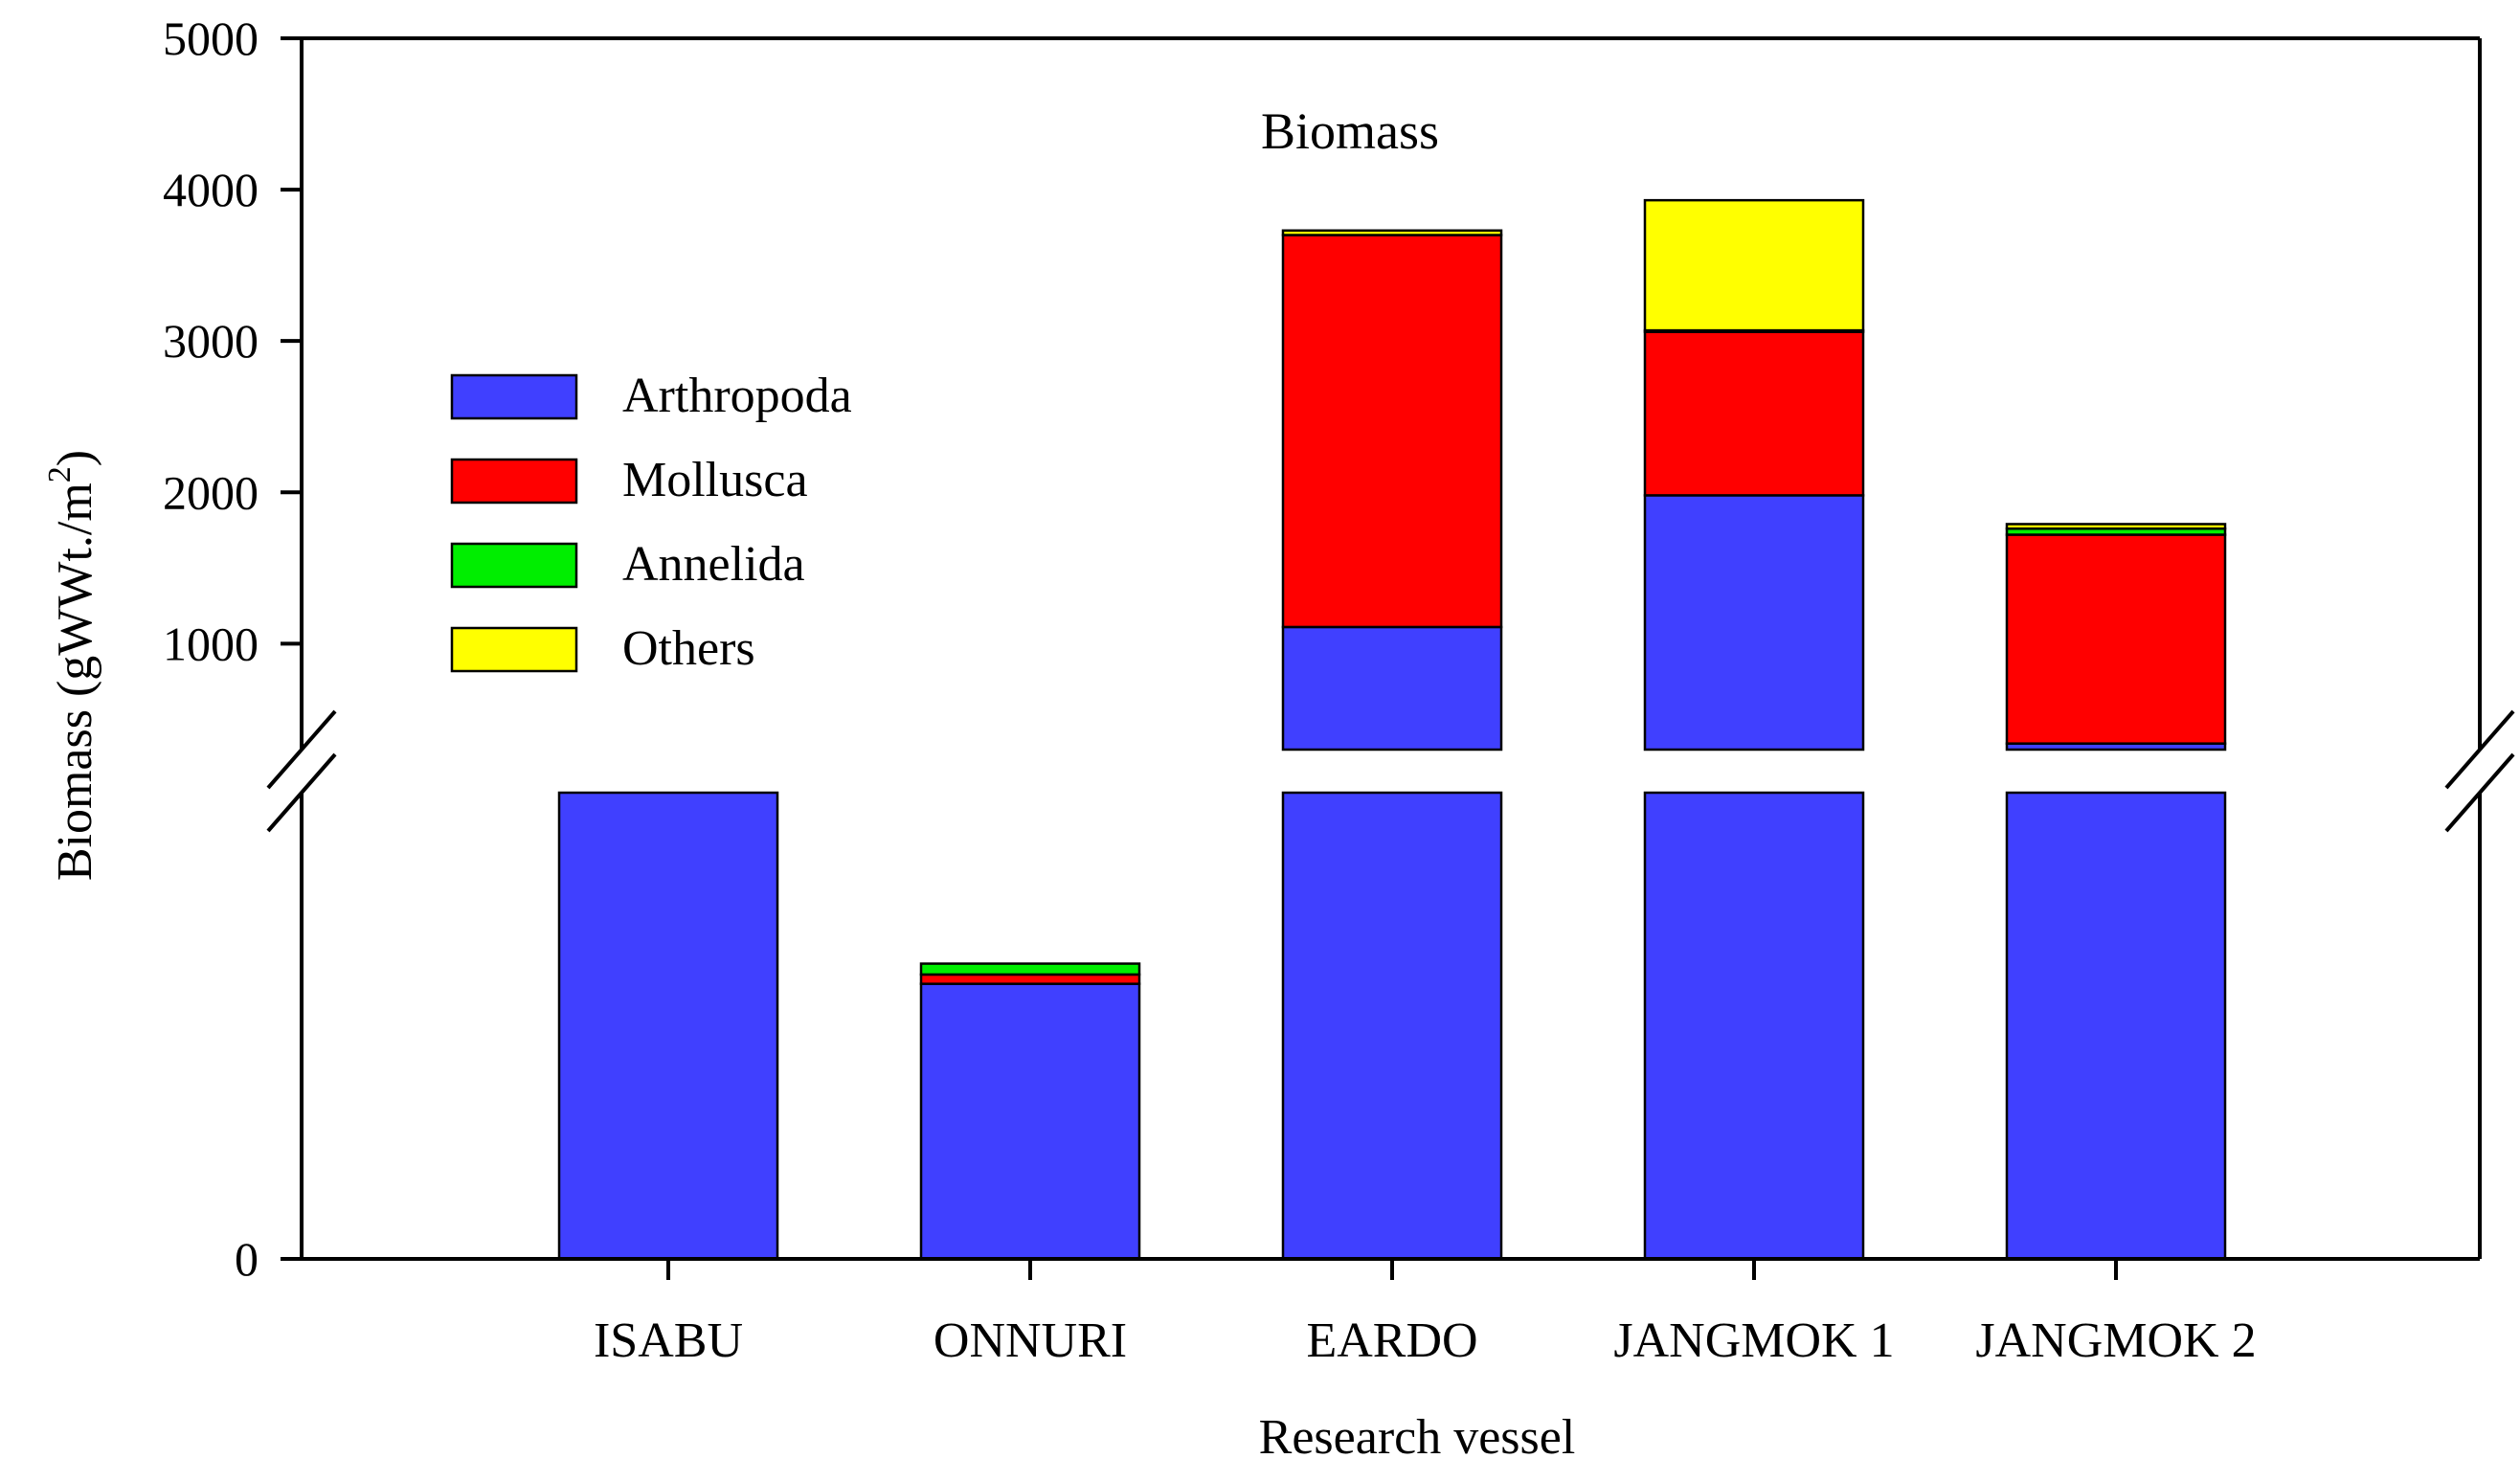  I want to click on y-axis-label-main: Biomass (gWWt./m, so click(75, 681).